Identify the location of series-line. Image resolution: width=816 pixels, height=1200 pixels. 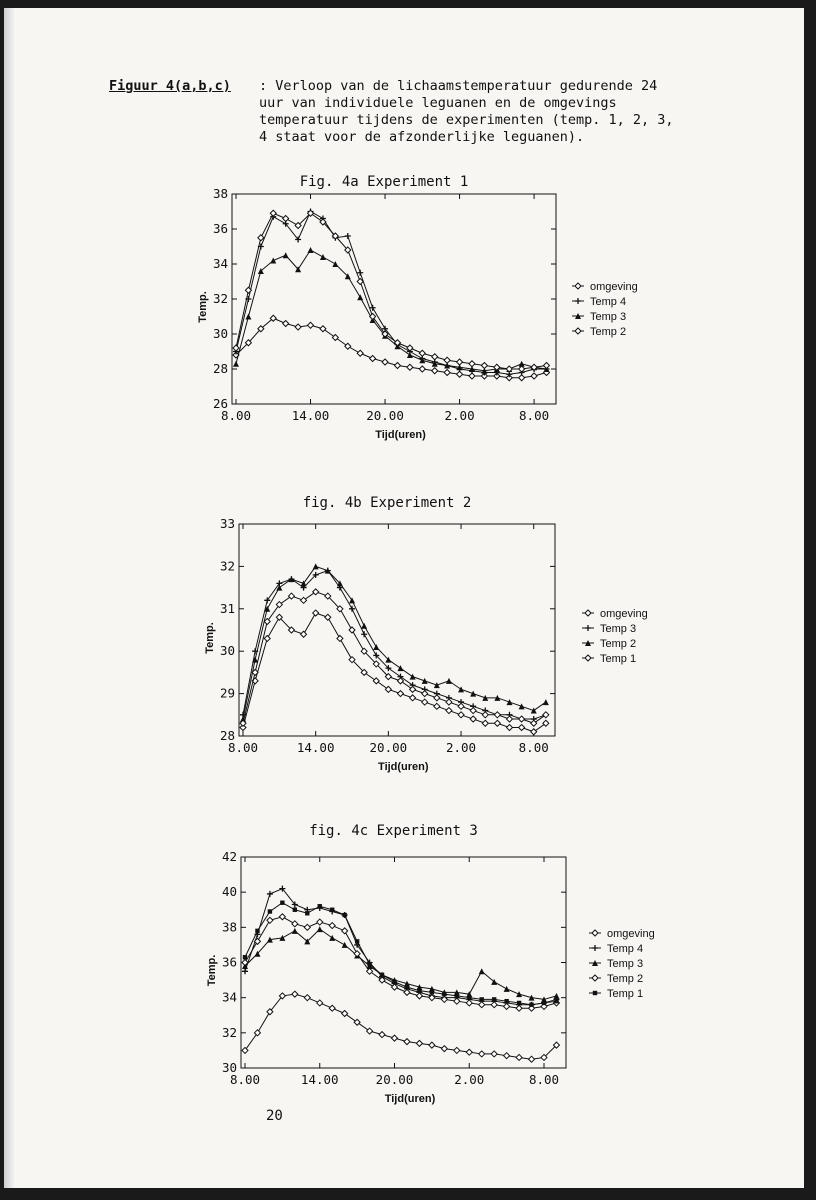
(400, 964).